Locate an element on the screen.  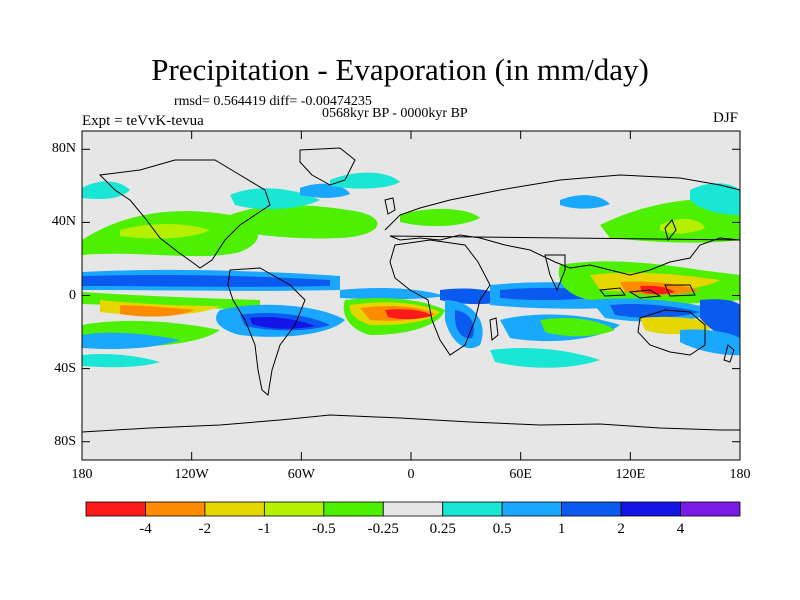
lon-tick-label: 0 is located at coordinates (411, 474).